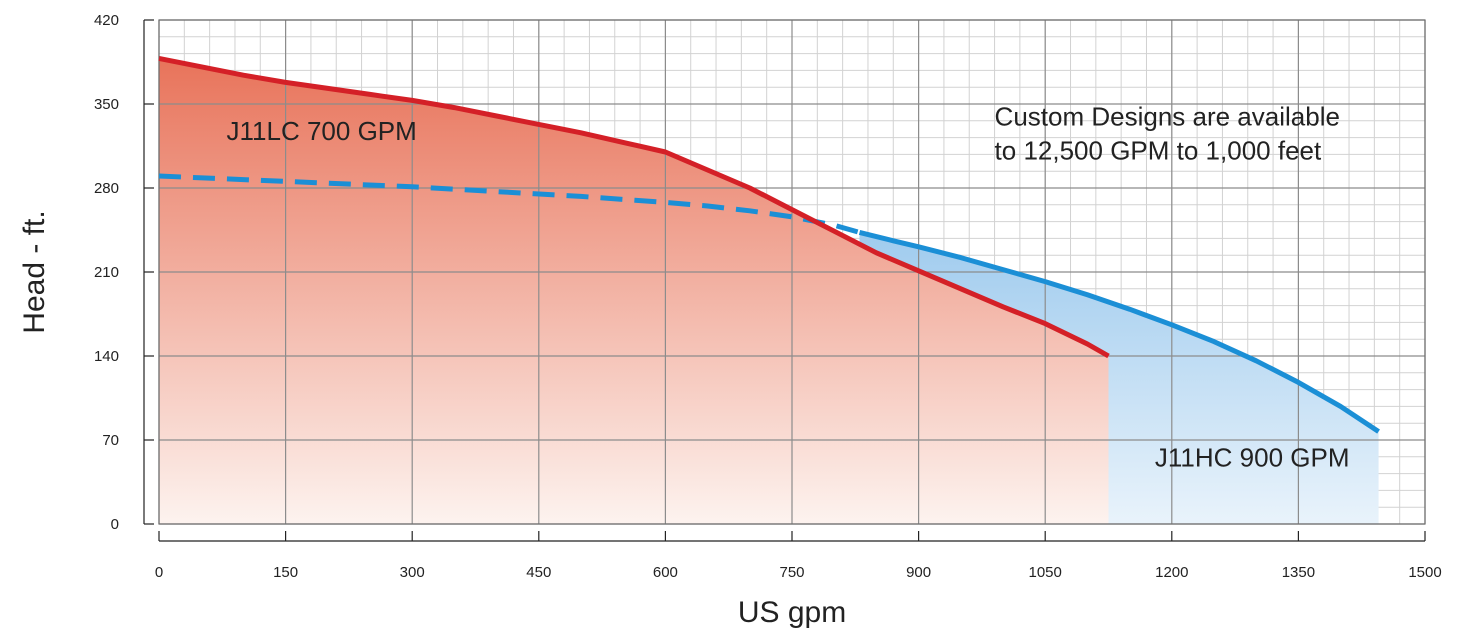  What do you see at coordinates (1045, 572) in the screenshot?
I see `x-tick-label: 1050` at bounding box center [1045, 572].